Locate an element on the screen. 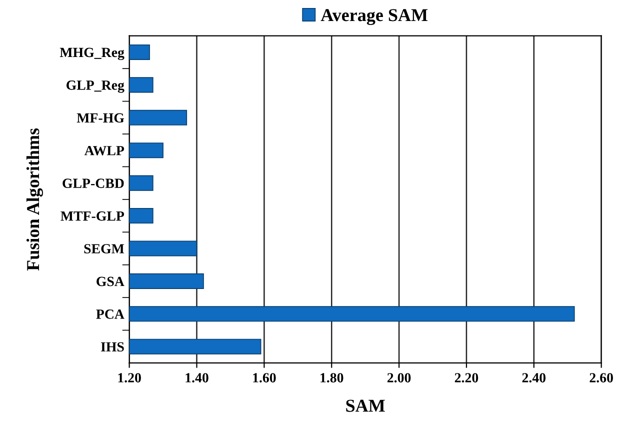  y-tick-label: AWLP is located at coordinates (104, 151).